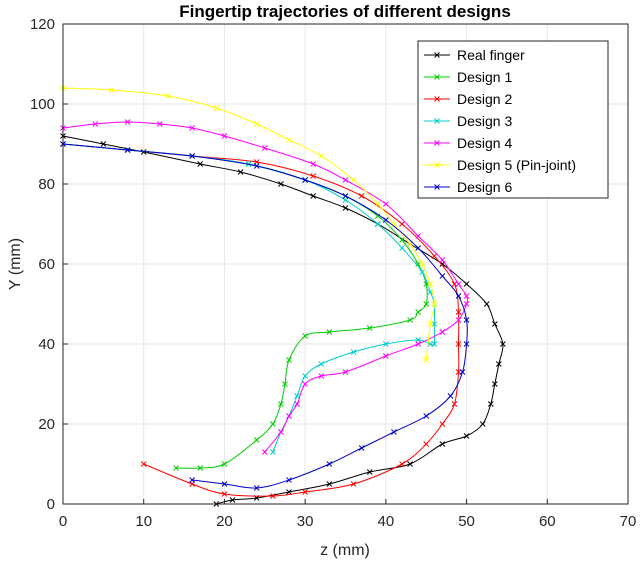 The height and width of the screenshot is (562, 640). Describe the element at coordinates (468, 99) in the screenshot. I see `legend-entry: Design 2` at that location.